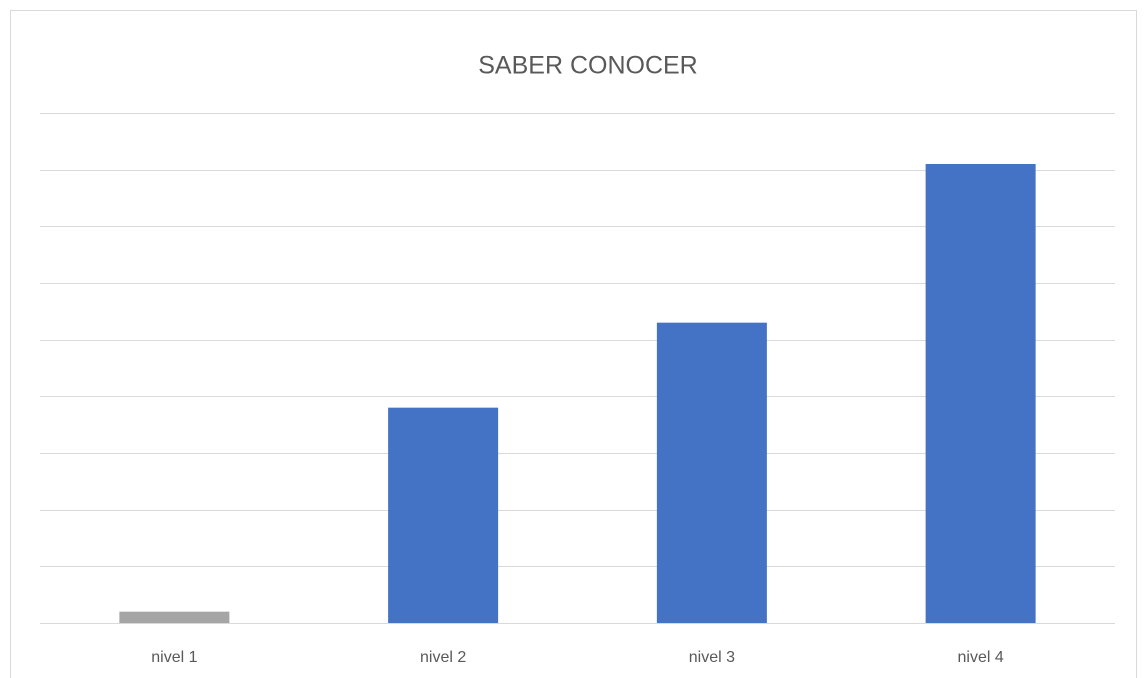  Describe the element at coordinates (712, 657) in the screenshot. I see `x-tick-label: nivel 3` at that location.